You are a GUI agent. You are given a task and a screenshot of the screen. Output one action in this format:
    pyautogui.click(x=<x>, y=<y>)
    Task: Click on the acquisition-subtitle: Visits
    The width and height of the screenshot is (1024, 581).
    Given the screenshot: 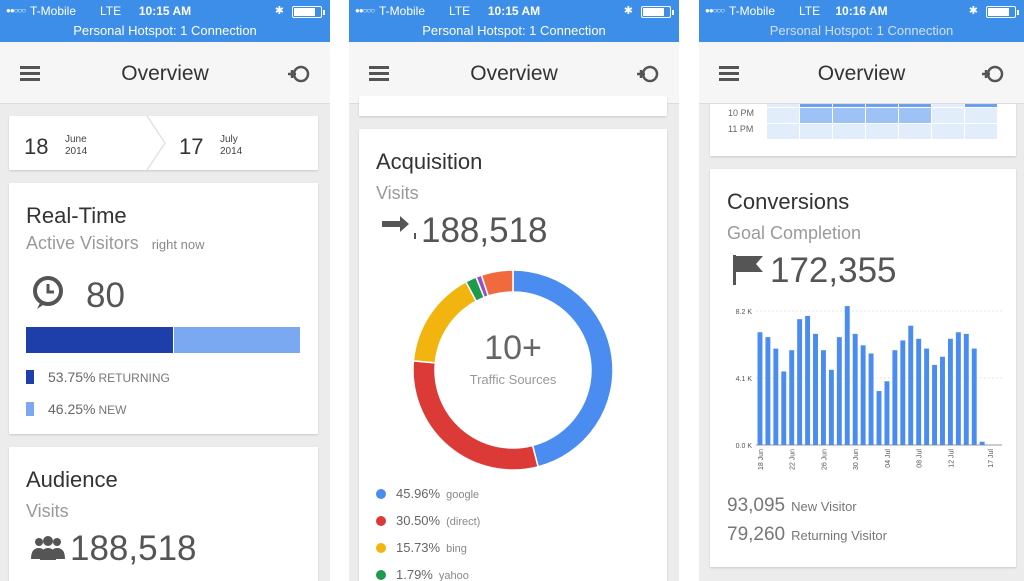 What is the action you would take?
    pyautogui.click(x=397, y=193)
    